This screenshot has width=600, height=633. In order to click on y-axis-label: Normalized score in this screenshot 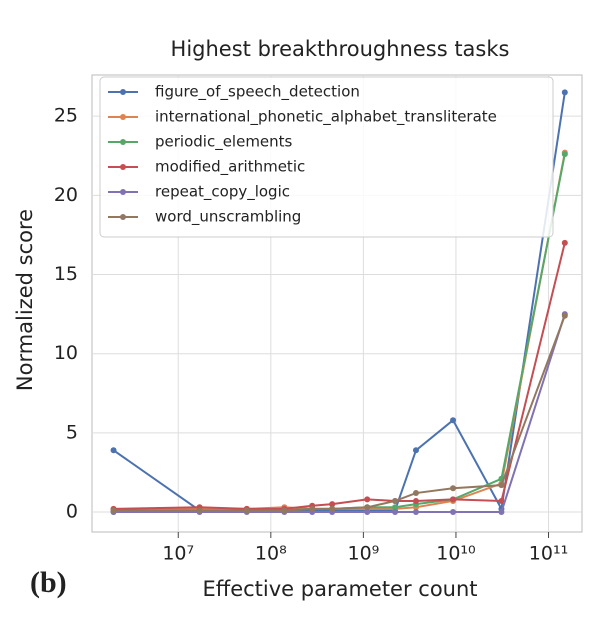, I will do `click(25, 300)`.